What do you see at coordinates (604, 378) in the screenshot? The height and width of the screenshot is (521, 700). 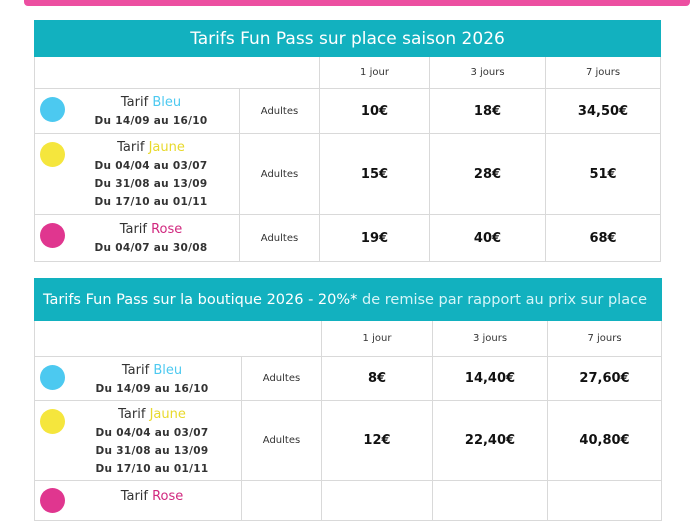 I see `price-cell: 27,60€` at bounding box center [604, 378].